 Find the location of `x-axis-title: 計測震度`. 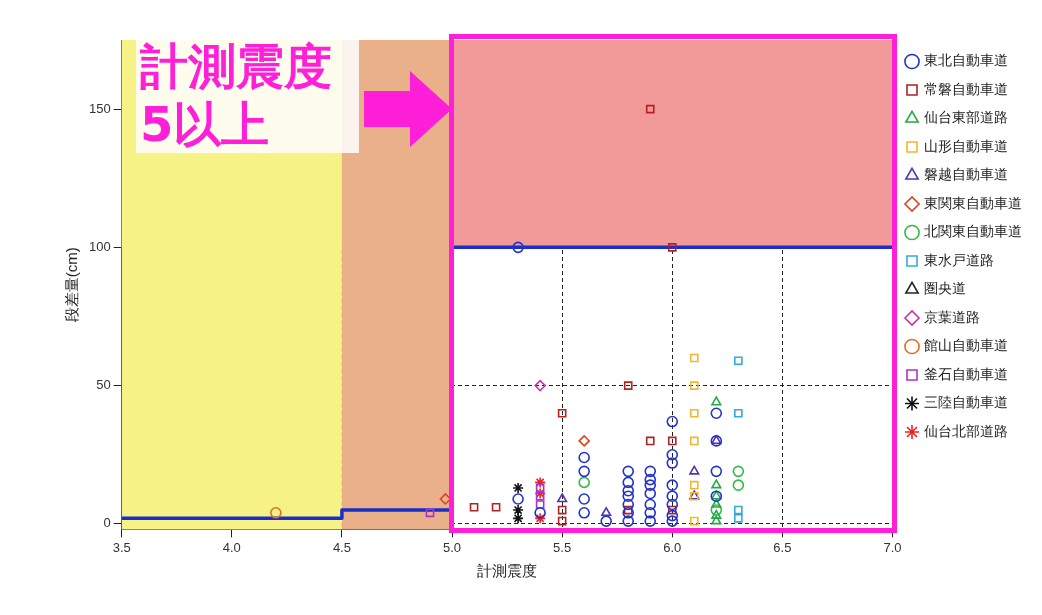

x-axis-title: 計測震度 is located at coordinates (507, 571).